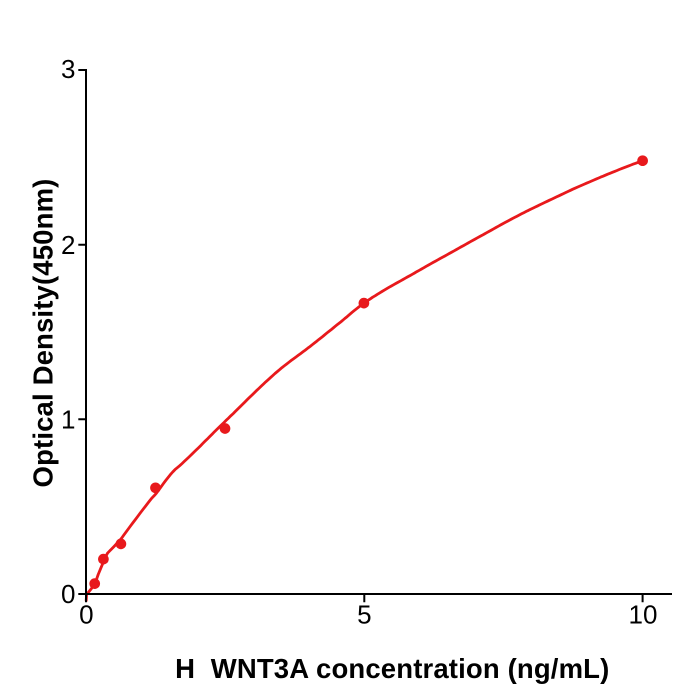  I want to click on svg-text: 3, so click(68, 69).